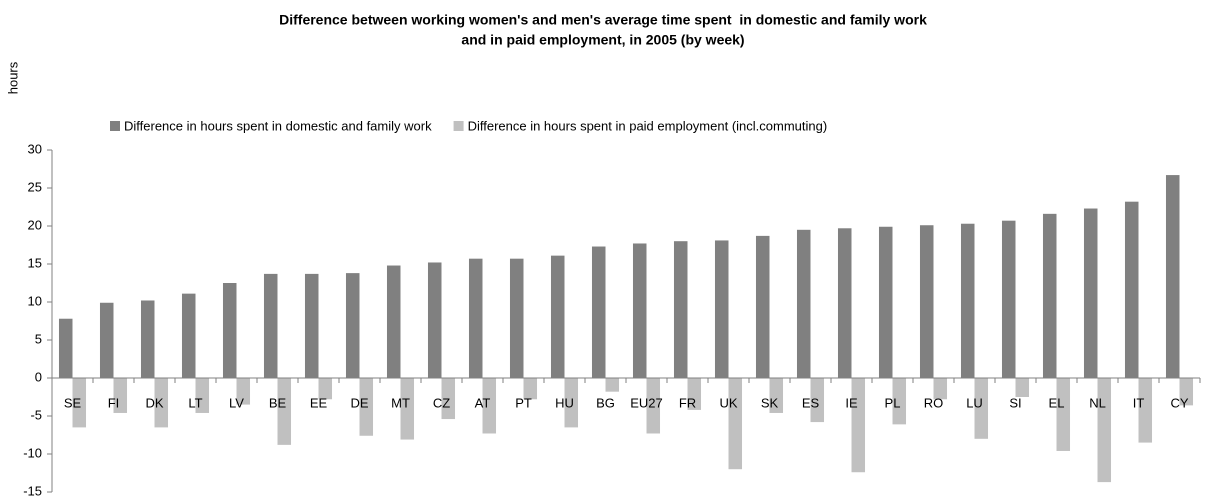 Image resolution: width=1206 pixels, height=497 pixels. What do you see at coordinates (523, 402) in the screenshot?
I see `x-tick-label: PT` at bounding box center [523, 402].